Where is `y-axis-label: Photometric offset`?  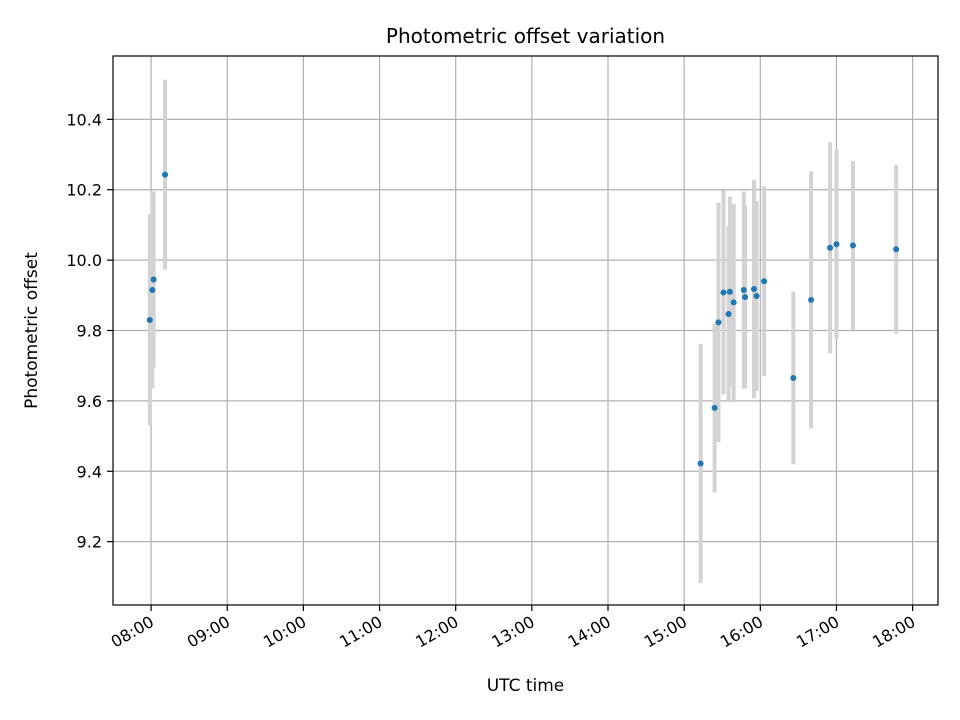 y-axis-label: Photometric offset is located at coordinates (32, 330).